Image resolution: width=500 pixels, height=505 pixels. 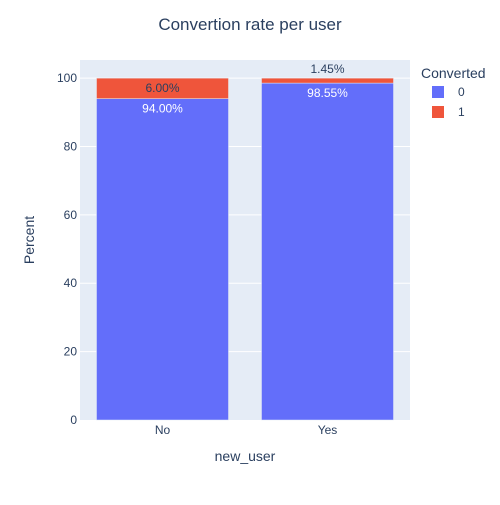 I want to click on chart-title: Convertion rate per user, so click(x=250, y=24).